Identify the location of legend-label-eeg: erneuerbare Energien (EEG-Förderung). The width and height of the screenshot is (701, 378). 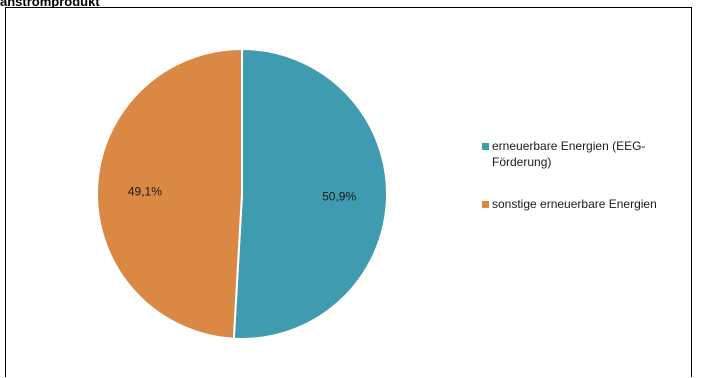
(569, 154).